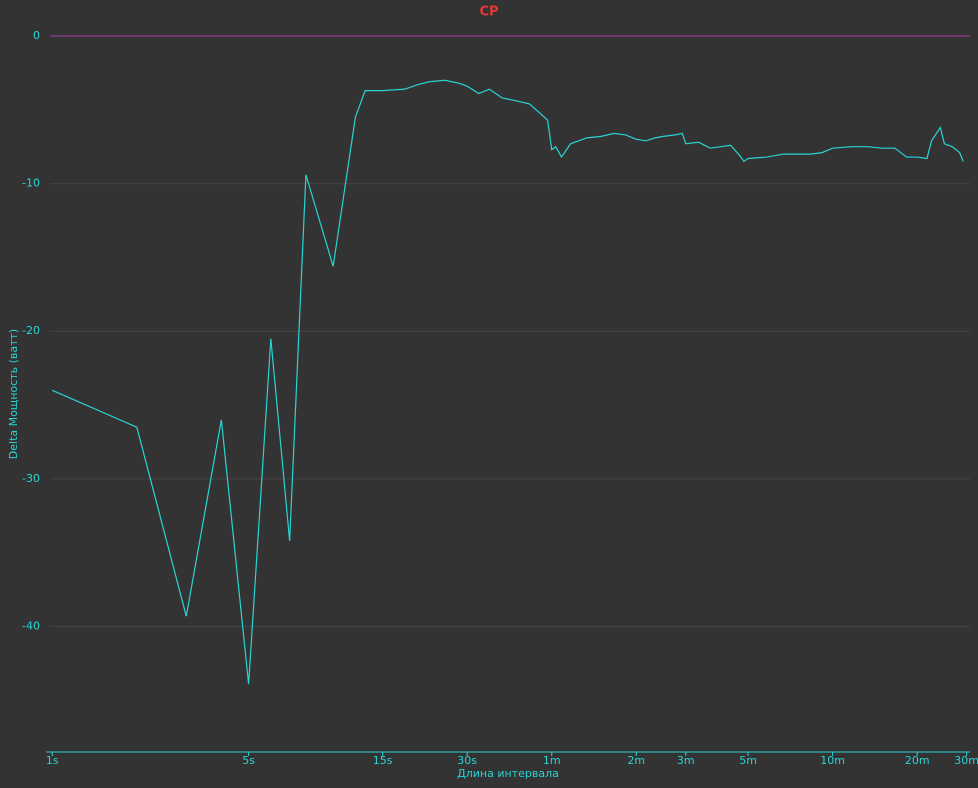 This screenshot has height=788, width=978. I want to click on x-tick-label: 30m, so click(966, 760).